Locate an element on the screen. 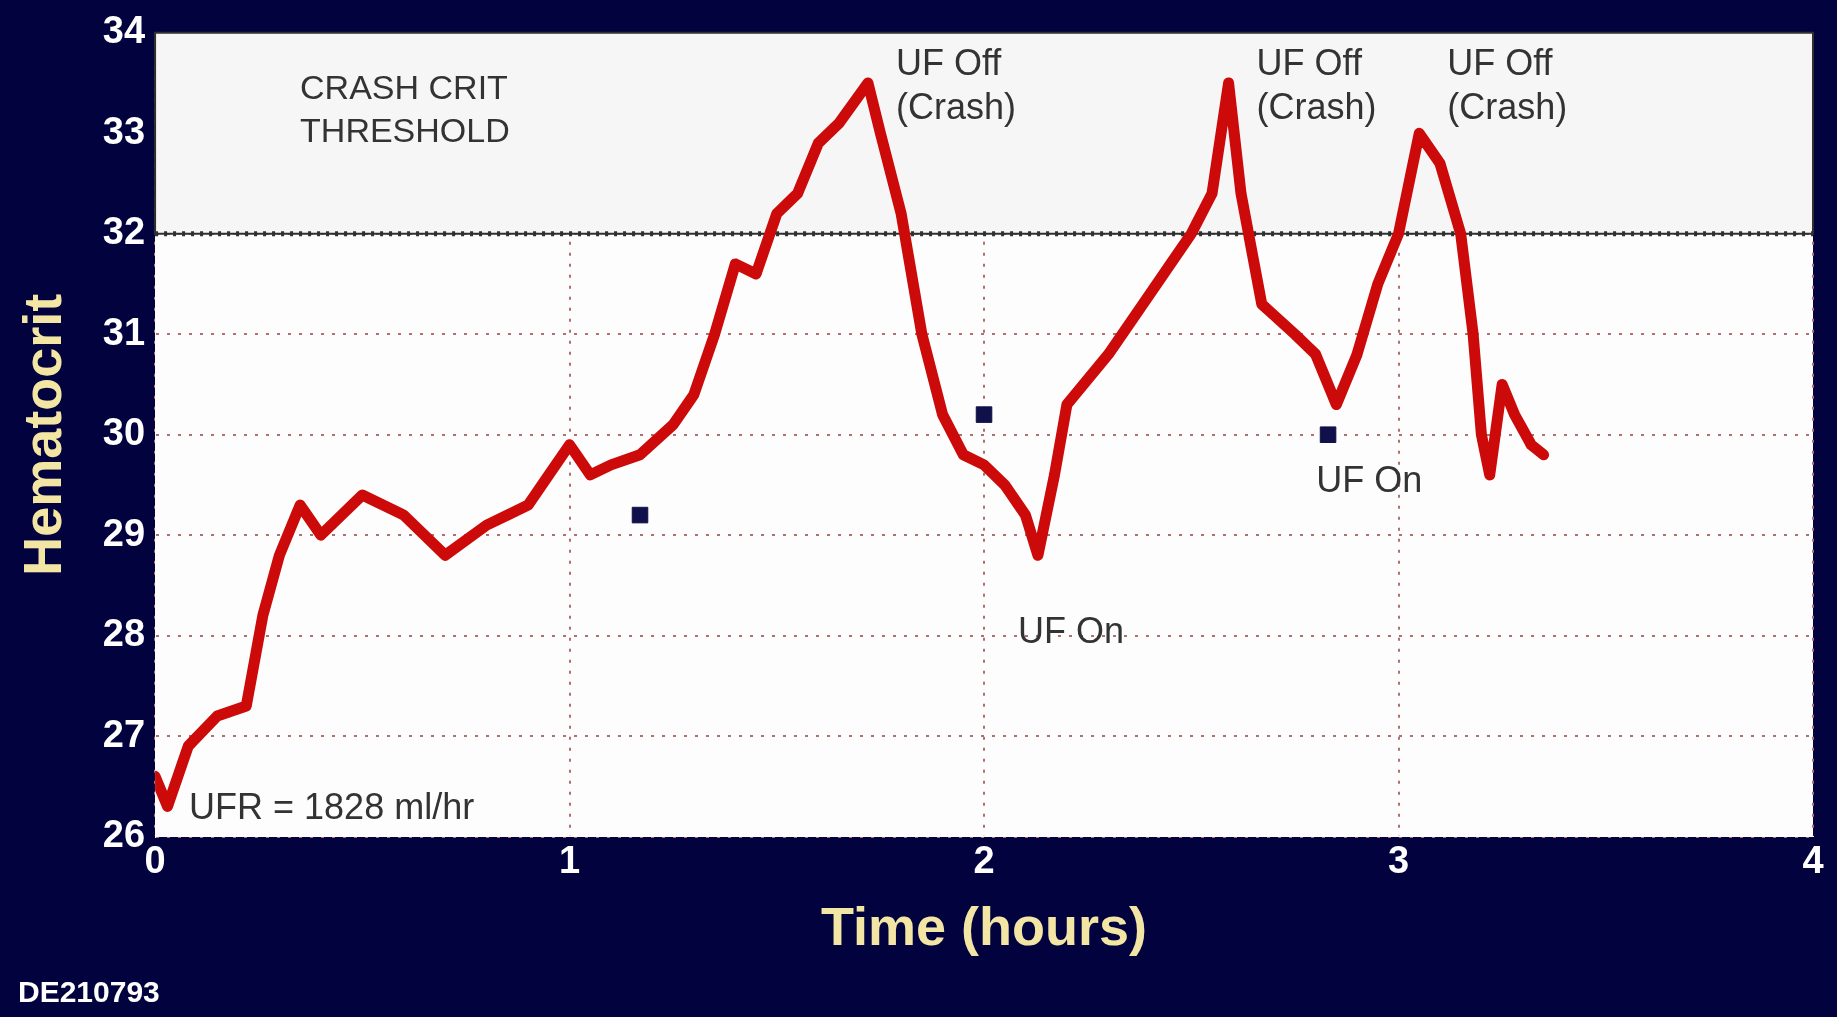 The height and width of the screenshot is (1017, 1837). y-tick-label: 34 is located at coordinates (124, 30).